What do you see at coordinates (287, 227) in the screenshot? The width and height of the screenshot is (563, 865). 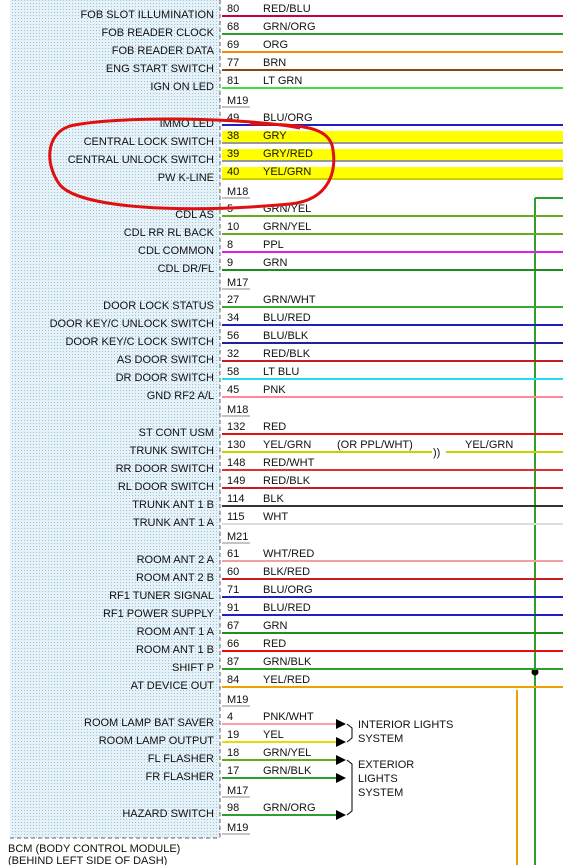 I see `wire-color: GRN/YEL` at bounding box center [287, 227].